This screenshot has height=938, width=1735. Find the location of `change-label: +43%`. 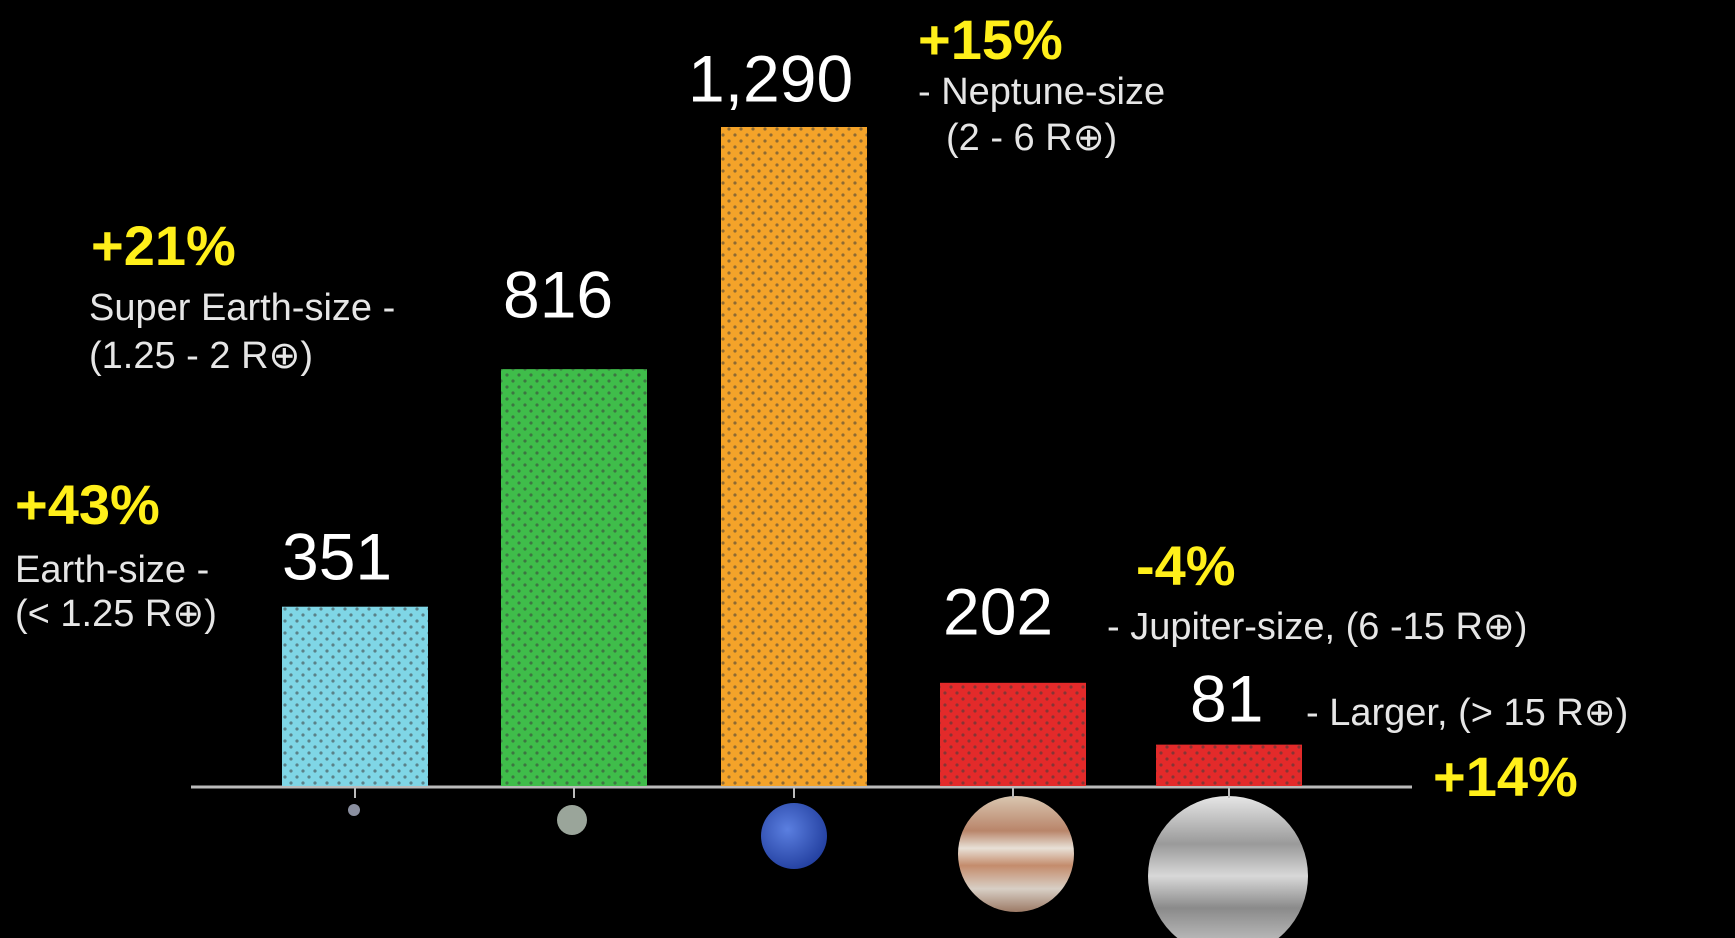

change-label: +43% is located at coordinates (87, 504).